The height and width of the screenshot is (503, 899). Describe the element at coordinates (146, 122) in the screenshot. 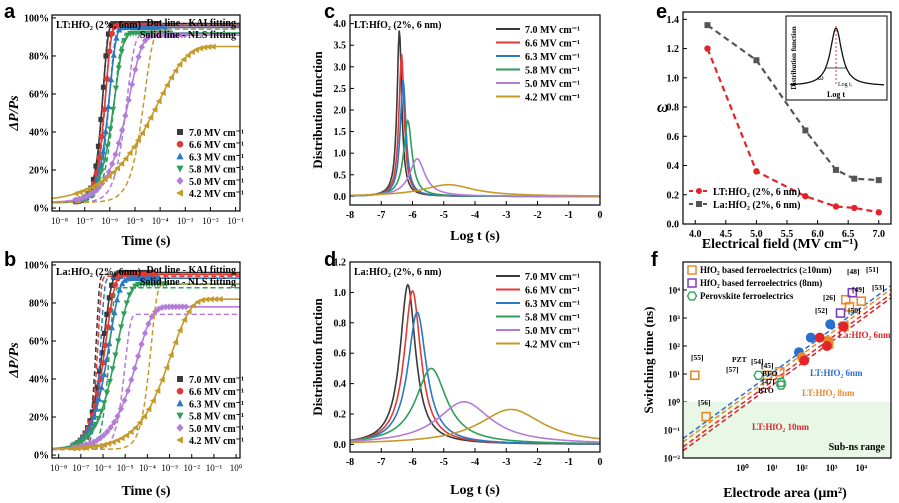

I see `nls-fit-line` at that location.